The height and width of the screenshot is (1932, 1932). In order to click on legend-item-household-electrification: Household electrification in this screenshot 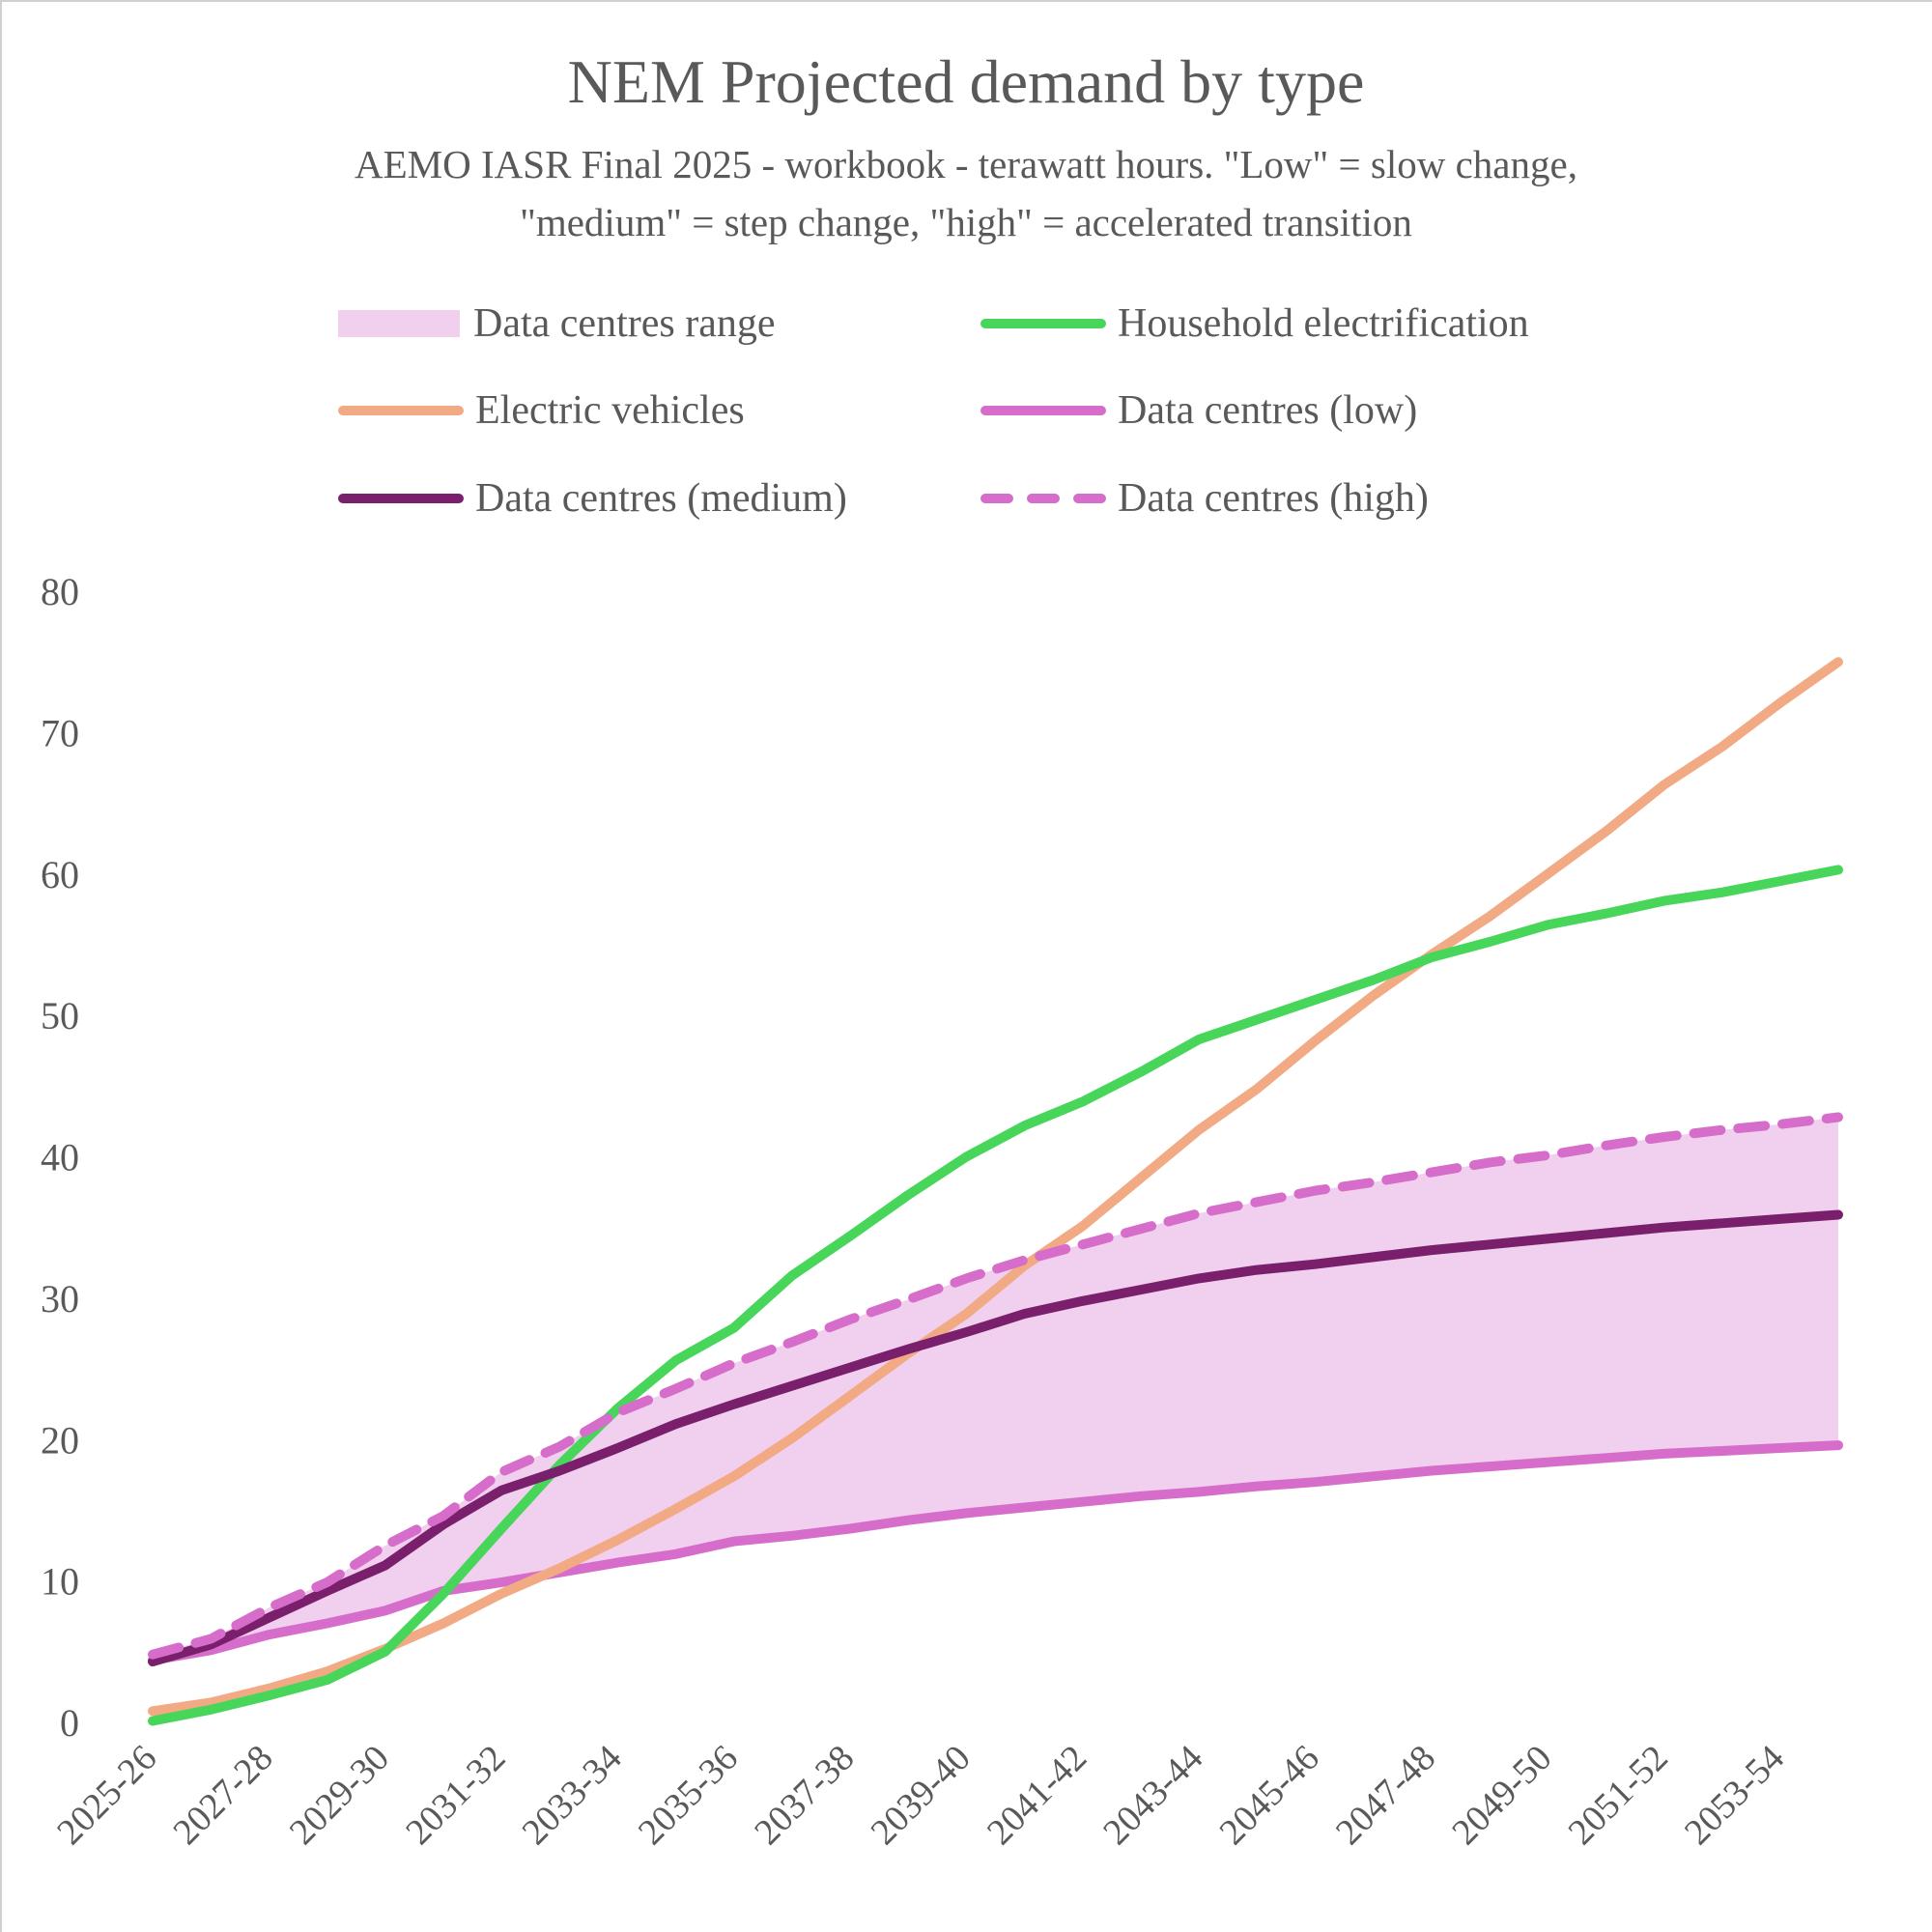, I will do `click(1254, 324)`.